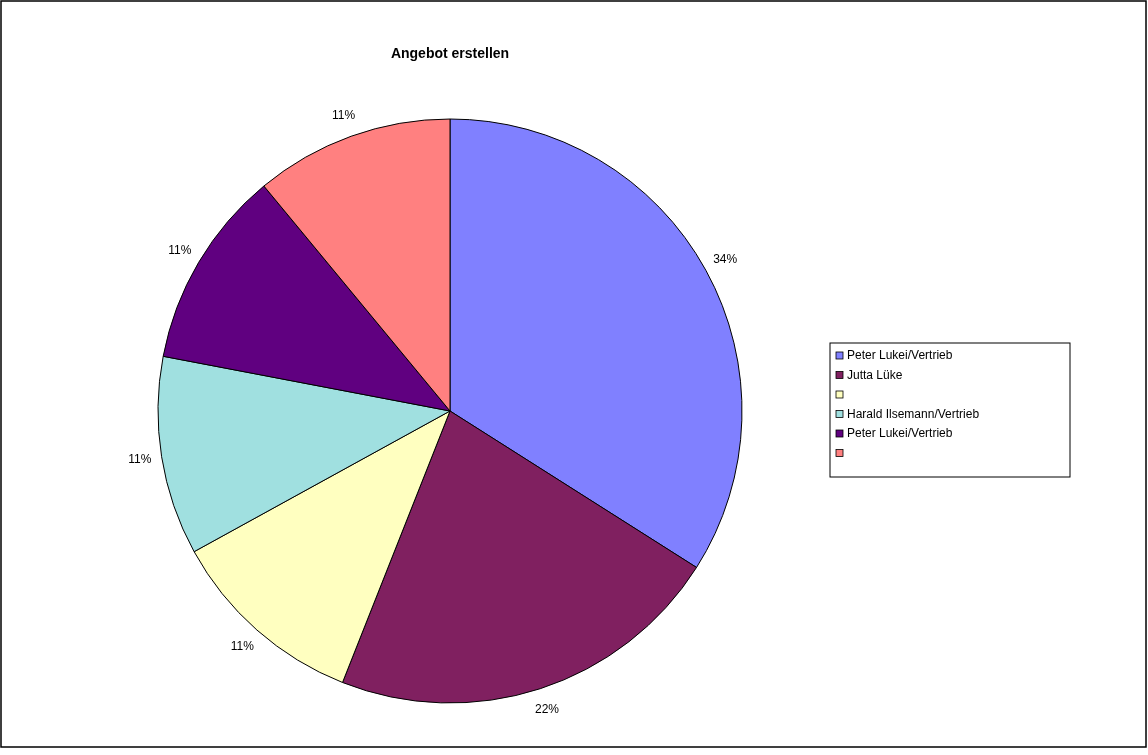  I want to click on legend-label: Jutta Lüke, so click(875, 374).